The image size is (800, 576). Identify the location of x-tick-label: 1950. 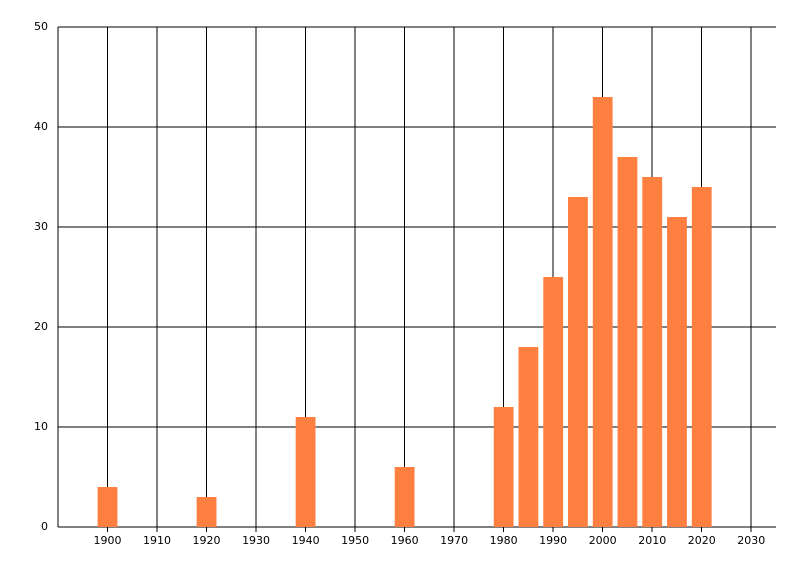
(355, 540).